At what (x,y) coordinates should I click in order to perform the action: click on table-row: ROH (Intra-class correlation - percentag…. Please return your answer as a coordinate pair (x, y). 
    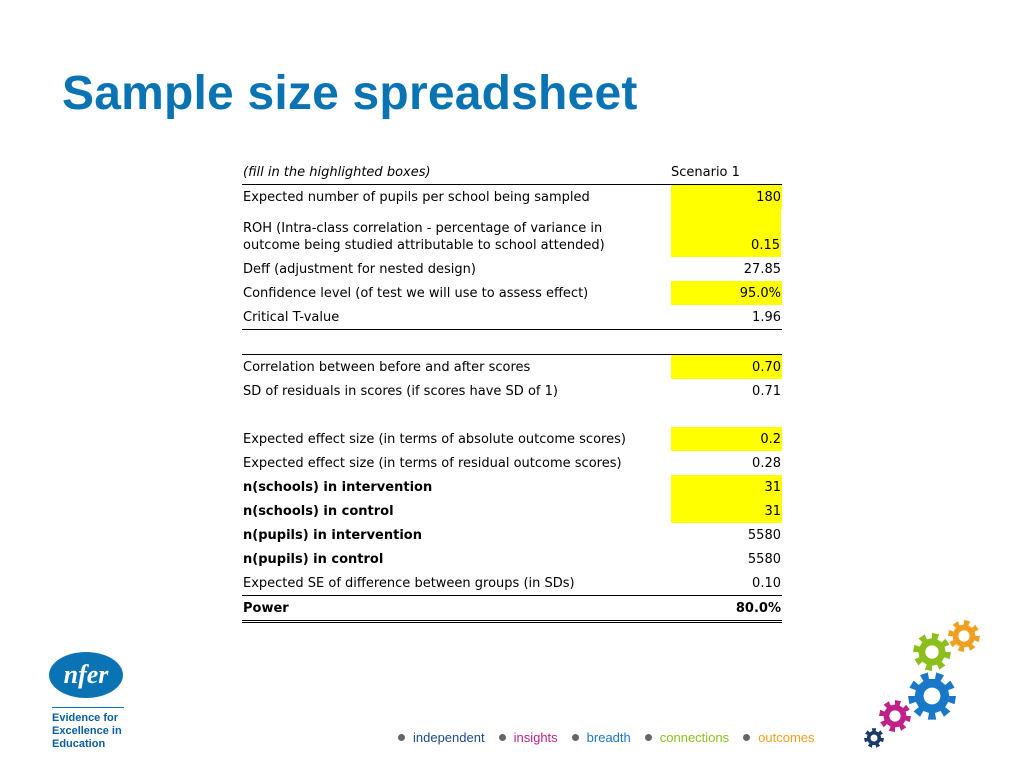
    Looking at the image, I should click on (512, 233).